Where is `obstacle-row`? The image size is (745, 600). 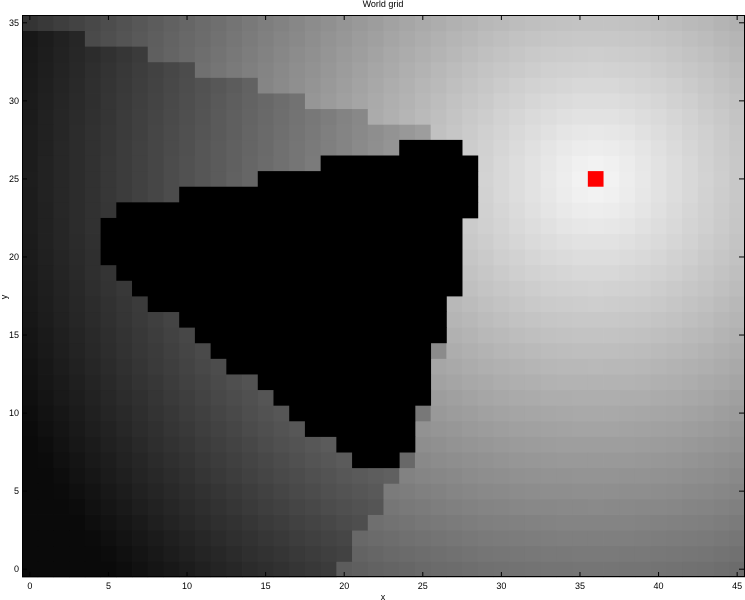
obstacle-row is located at coordinates (352, 397).